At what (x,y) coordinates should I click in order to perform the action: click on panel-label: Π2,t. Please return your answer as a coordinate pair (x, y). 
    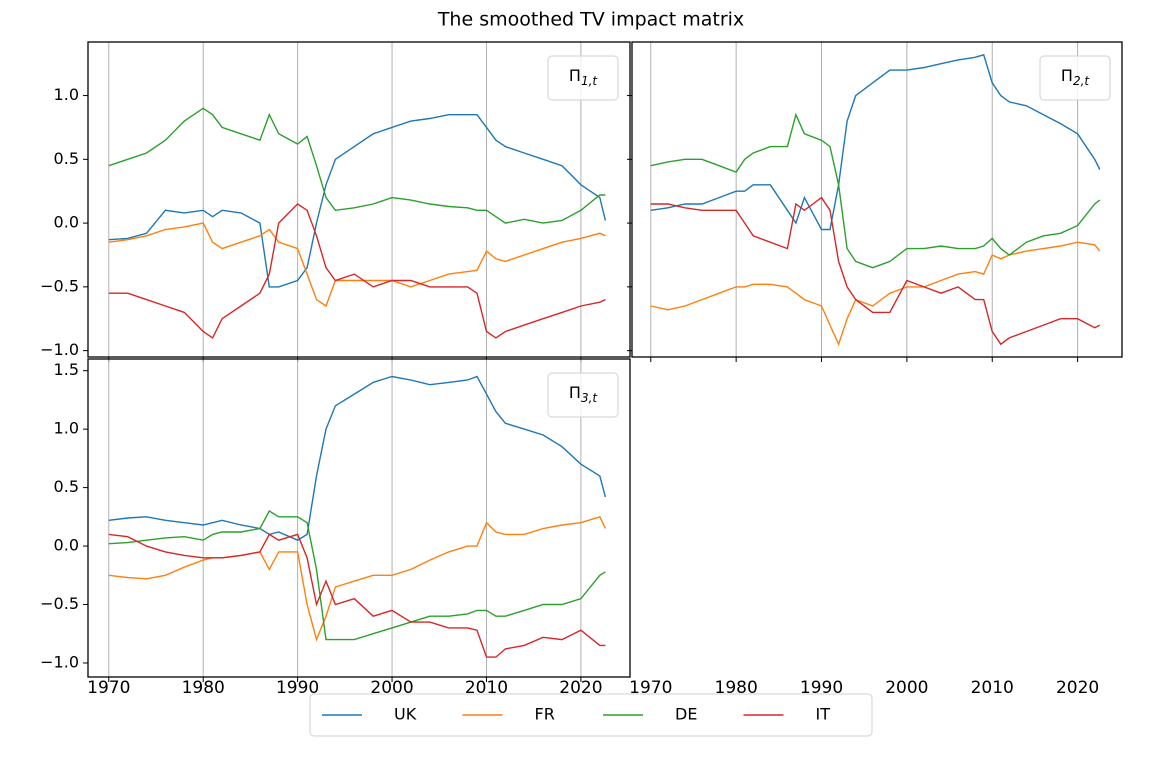
    Looking at the image, I should click on (1075, 77).